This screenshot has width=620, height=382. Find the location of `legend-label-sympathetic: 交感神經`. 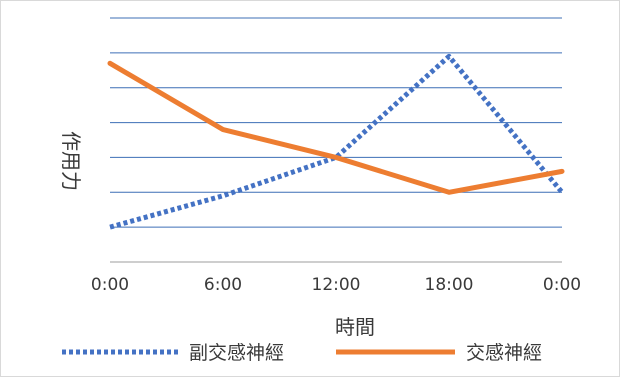

legend-label-sympathetic: 交感神經 is located at coordinates (504, 353).